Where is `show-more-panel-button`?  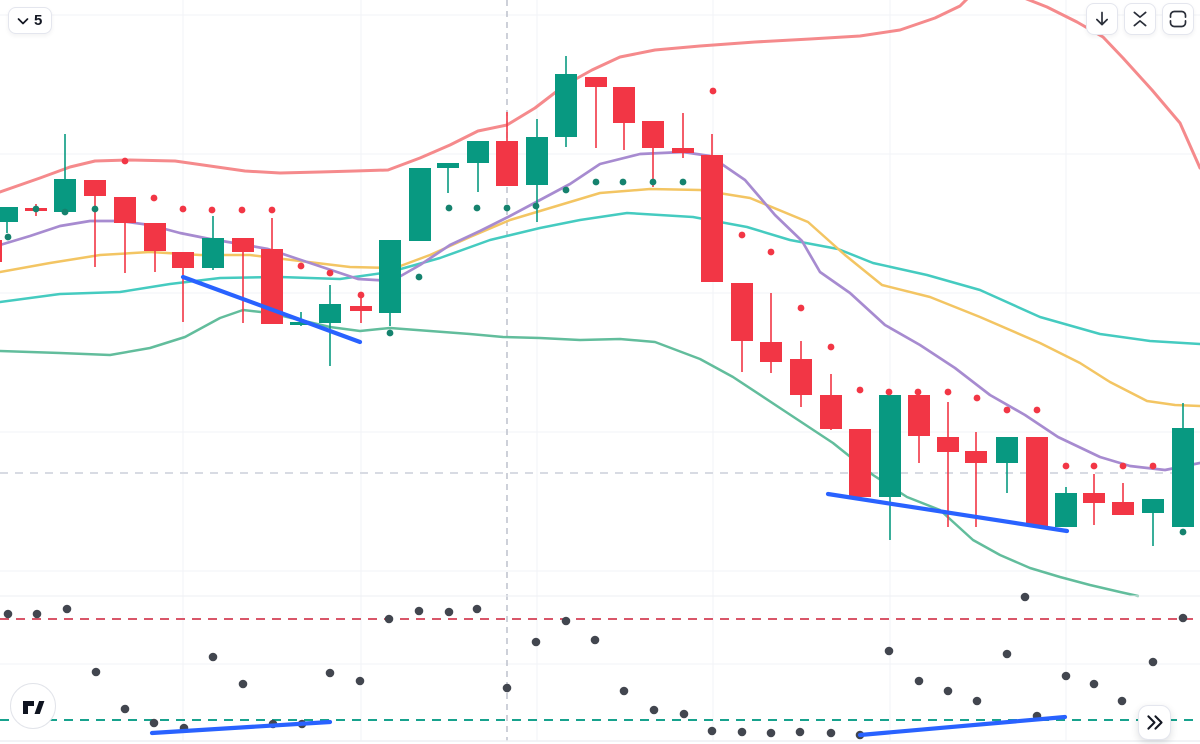 show-more-panel-button is located at coordinates (1154, 722).